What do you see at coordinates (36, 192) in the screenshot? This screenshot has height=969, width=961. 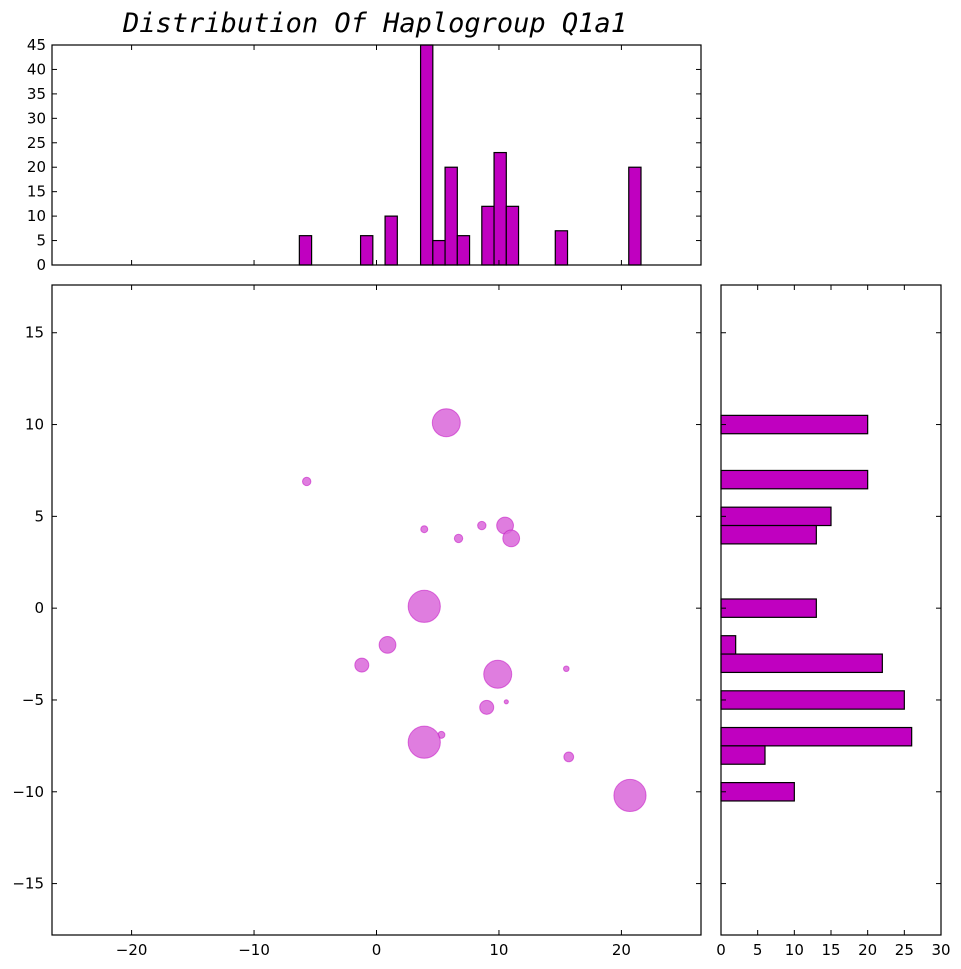 I see `x-histogram-y-tick-label: 15` at bounding box center [36, 192].